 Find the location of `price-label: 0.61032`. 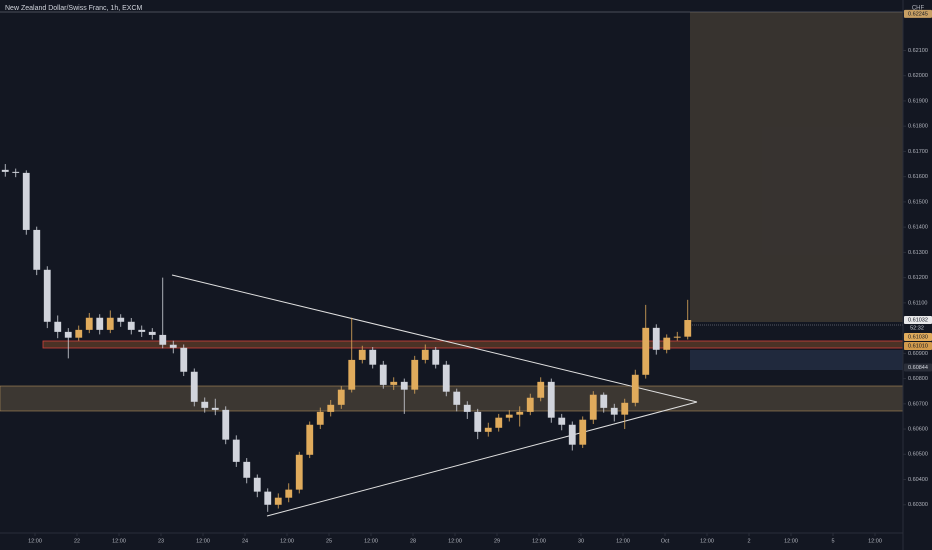

price-label: 0.61032 is located at coordinates (918, 320).